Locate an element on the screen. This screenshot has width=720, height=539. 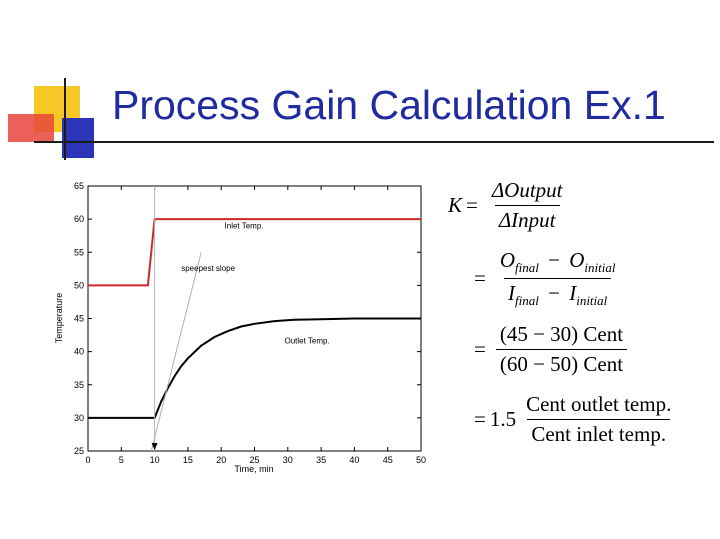
y-tick-label: 45 is located at coordinates (79, 319).